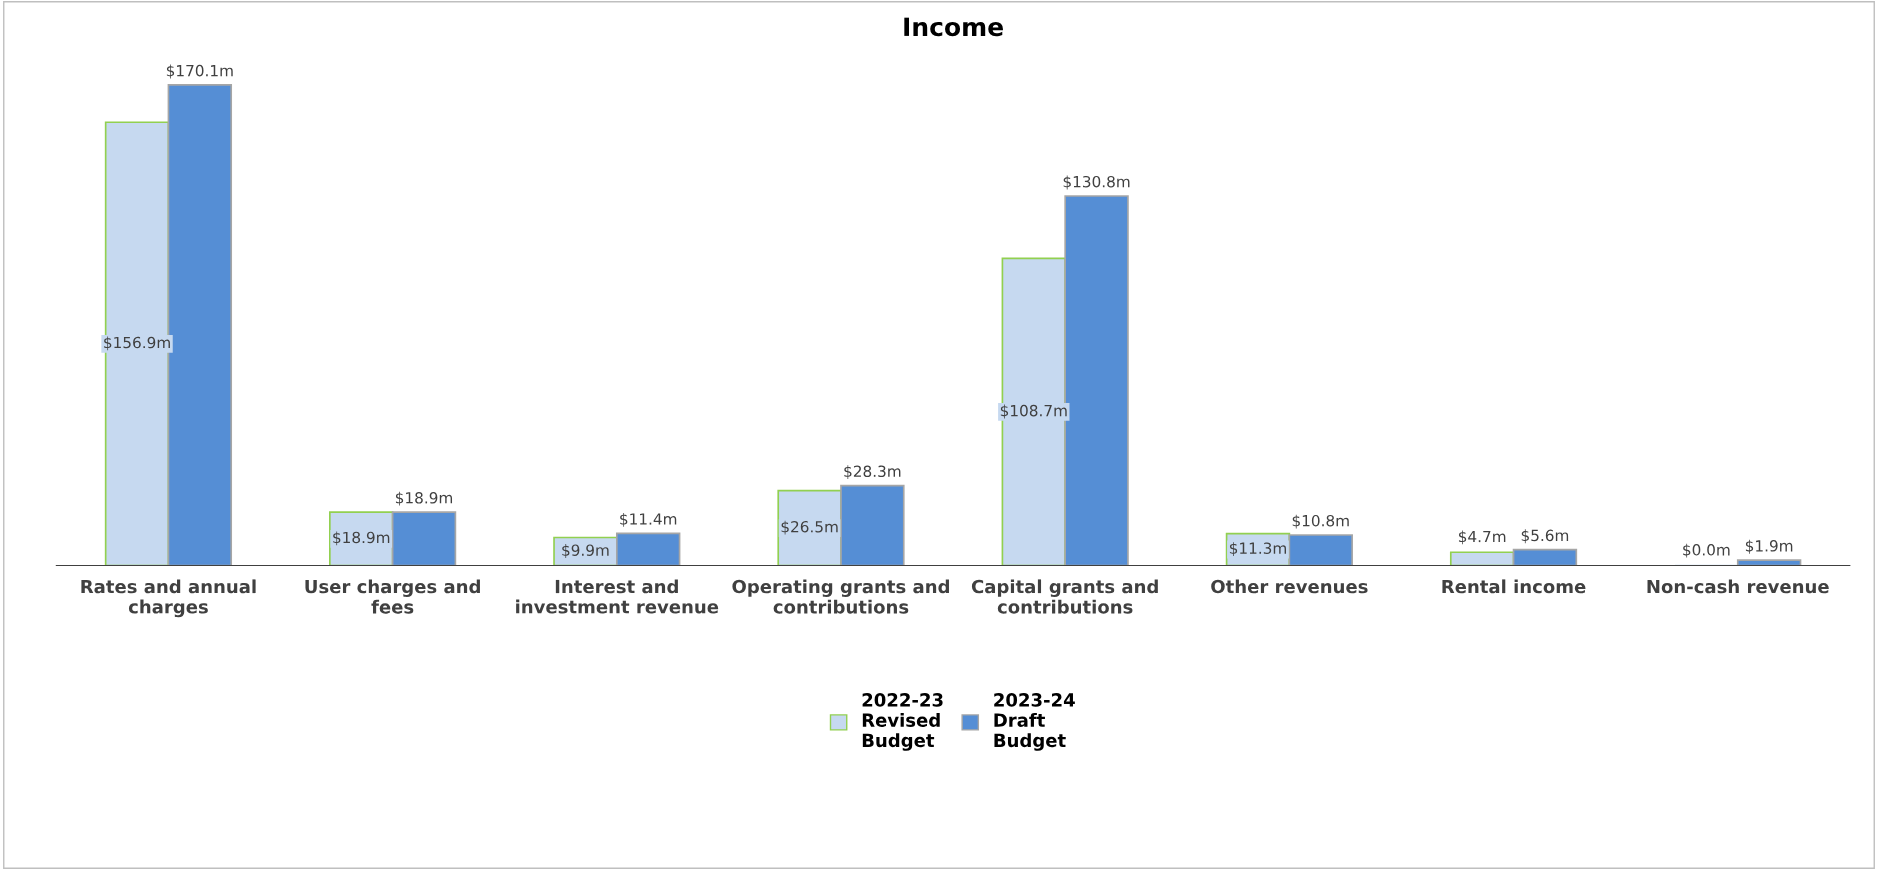 The width and height of the screenshot is (1878, 870). I want to click on data-label: $130.8m, so click(1096, 182).